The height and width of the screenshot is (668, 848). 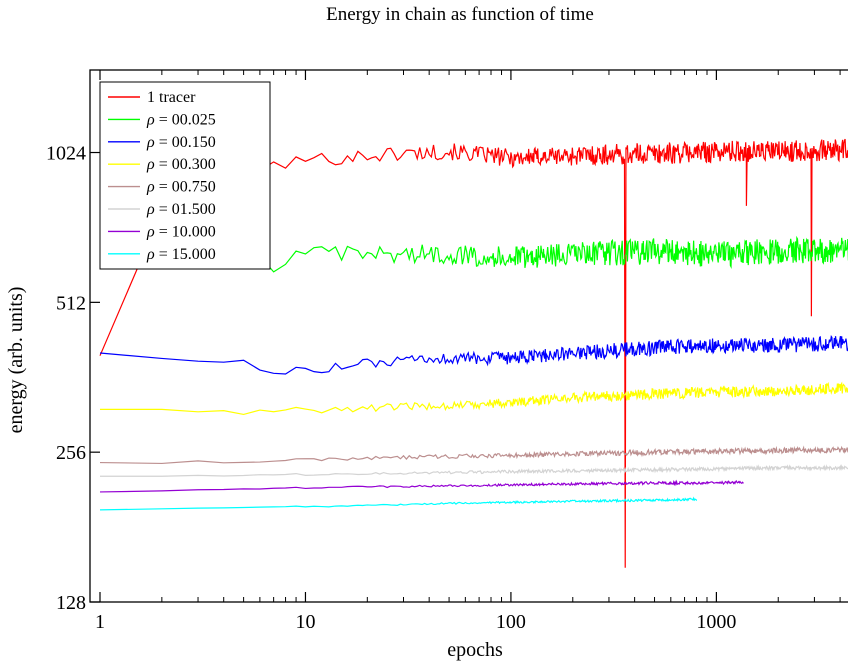 I want to click on x-axis-title: epochs, so click(x=475, y=650).